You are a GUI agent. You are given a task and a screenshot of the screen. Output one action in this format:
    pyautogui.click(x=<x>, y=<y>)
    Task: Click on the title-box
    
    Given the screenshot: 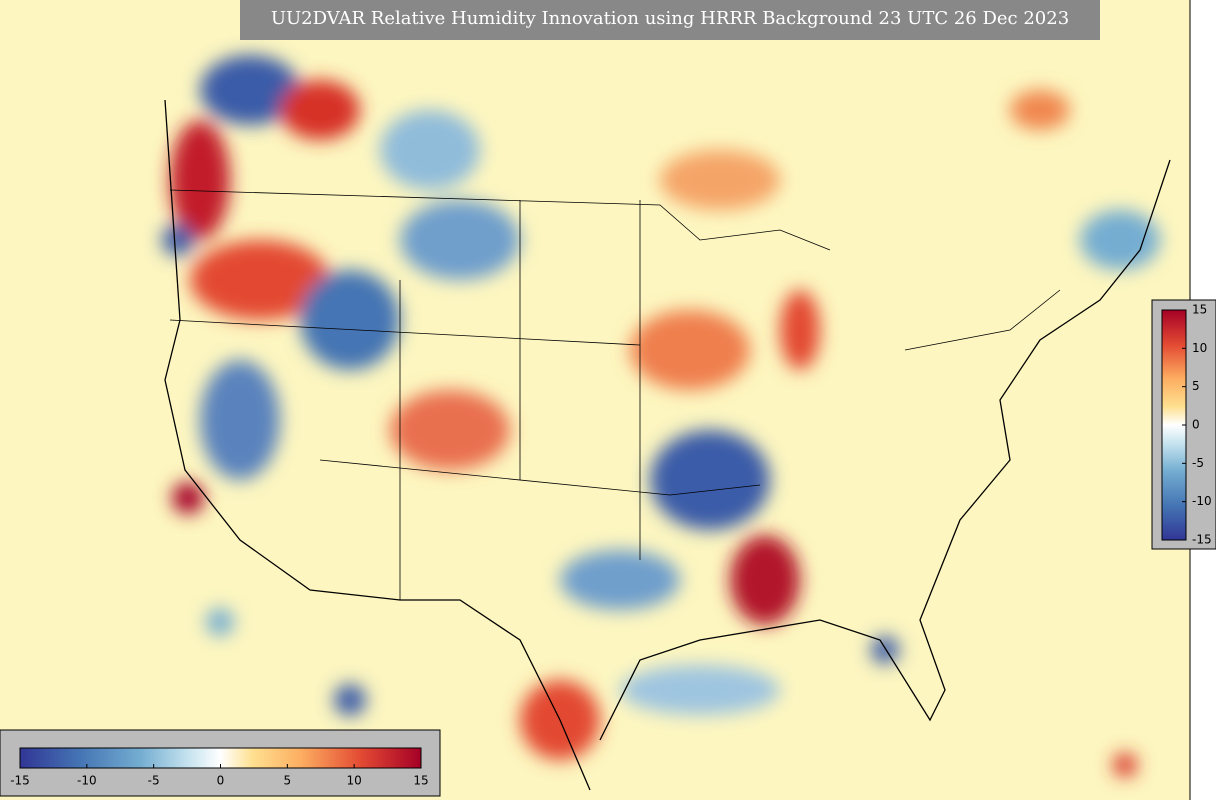 What is the action you would take?
    pyautogui.click(x=670, y=20)
    